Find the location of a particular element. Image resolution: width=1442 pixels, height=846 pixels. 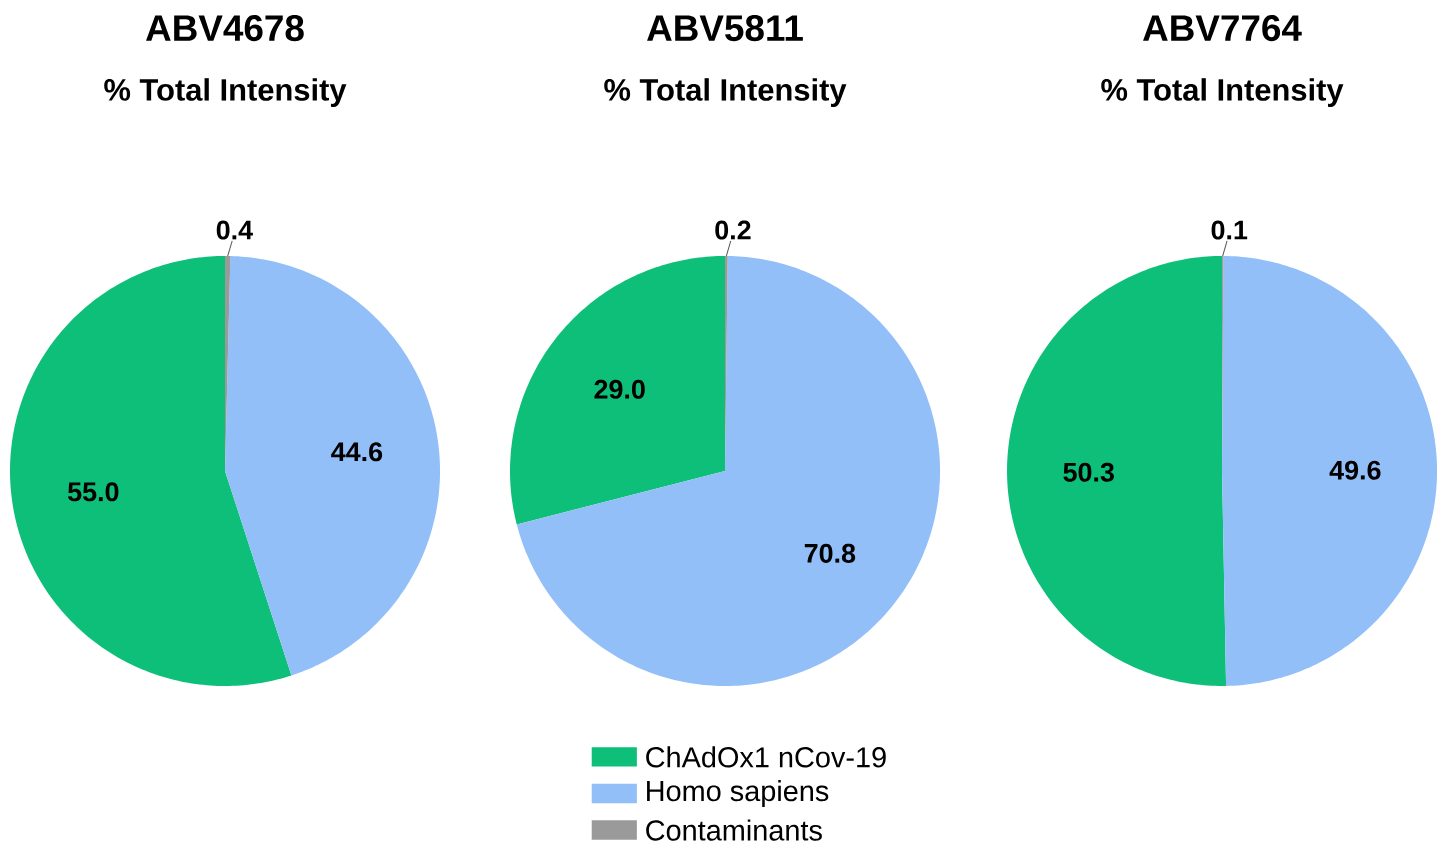

data-label: 55.0 is located at coordinates (93, 492).